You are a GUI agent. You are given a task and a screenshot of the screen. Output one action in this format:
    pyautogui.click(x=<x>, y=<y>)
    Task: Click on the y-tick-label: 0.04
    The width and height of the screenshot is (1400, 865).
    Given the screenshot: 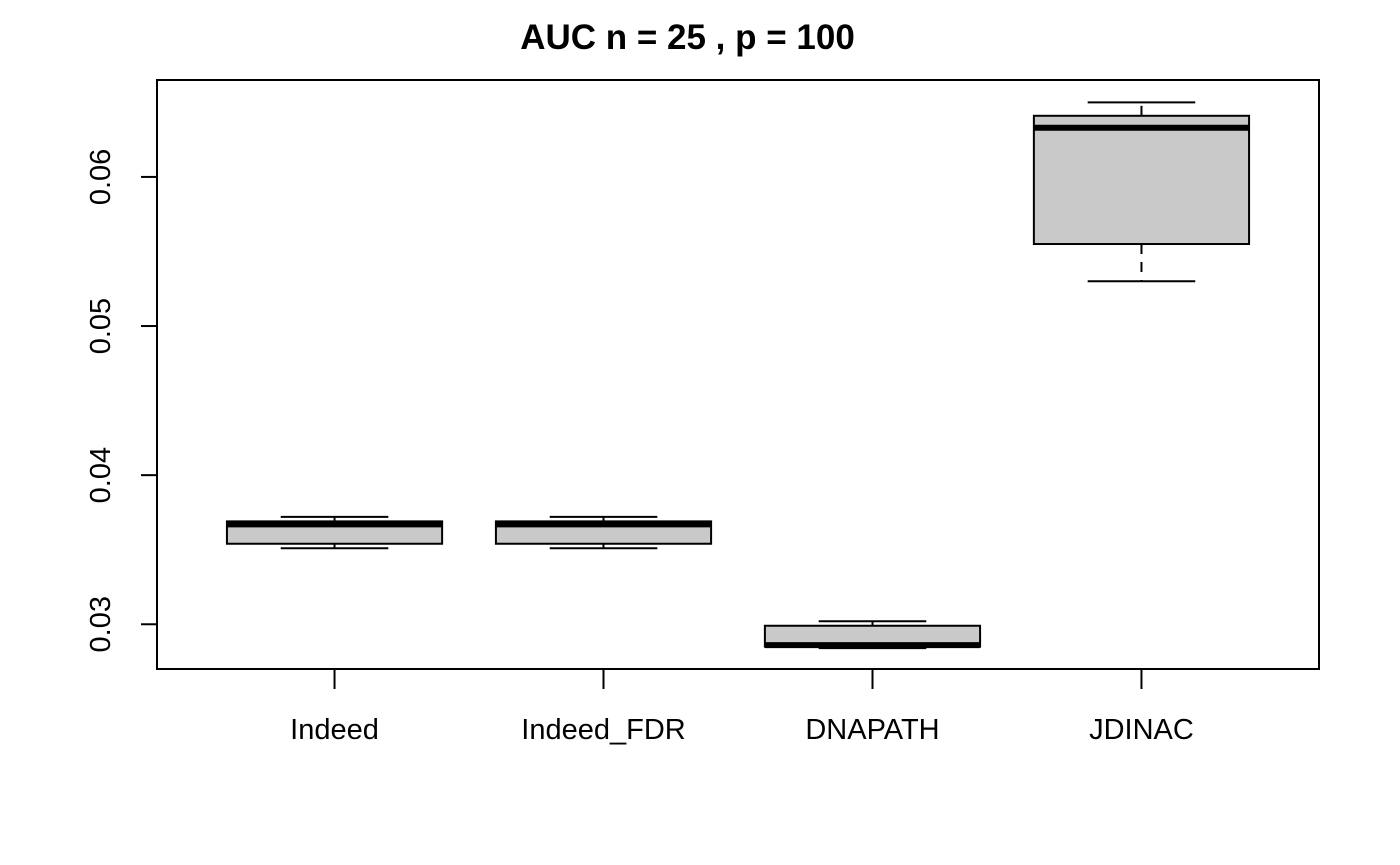 What is the action you would take?
    pyautogui.click(x=101, y=475)
    